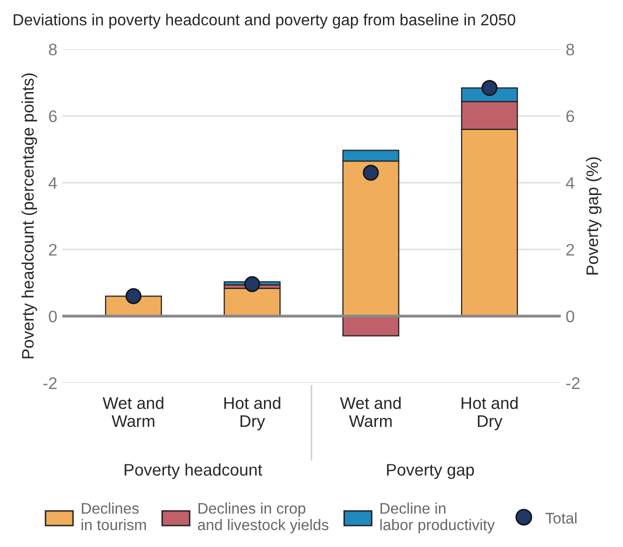  What do you see at coordinates (573, 383) in the screenshot?
I see `y2-tick-label: -2` at bounding box center [573, 383].